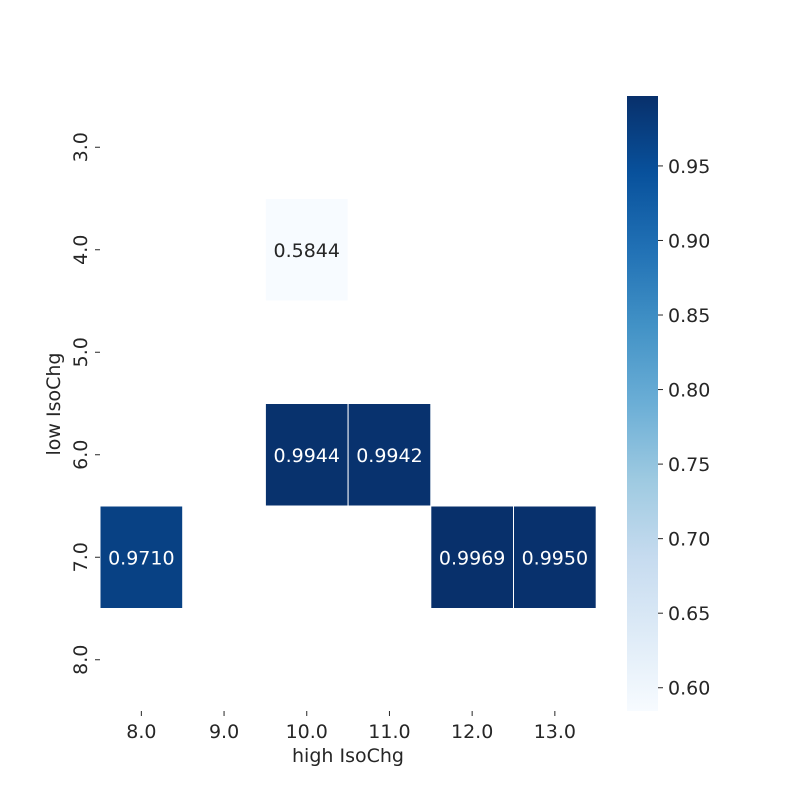  I want to click on x-tick-label: 13.0, so click(555, 732).